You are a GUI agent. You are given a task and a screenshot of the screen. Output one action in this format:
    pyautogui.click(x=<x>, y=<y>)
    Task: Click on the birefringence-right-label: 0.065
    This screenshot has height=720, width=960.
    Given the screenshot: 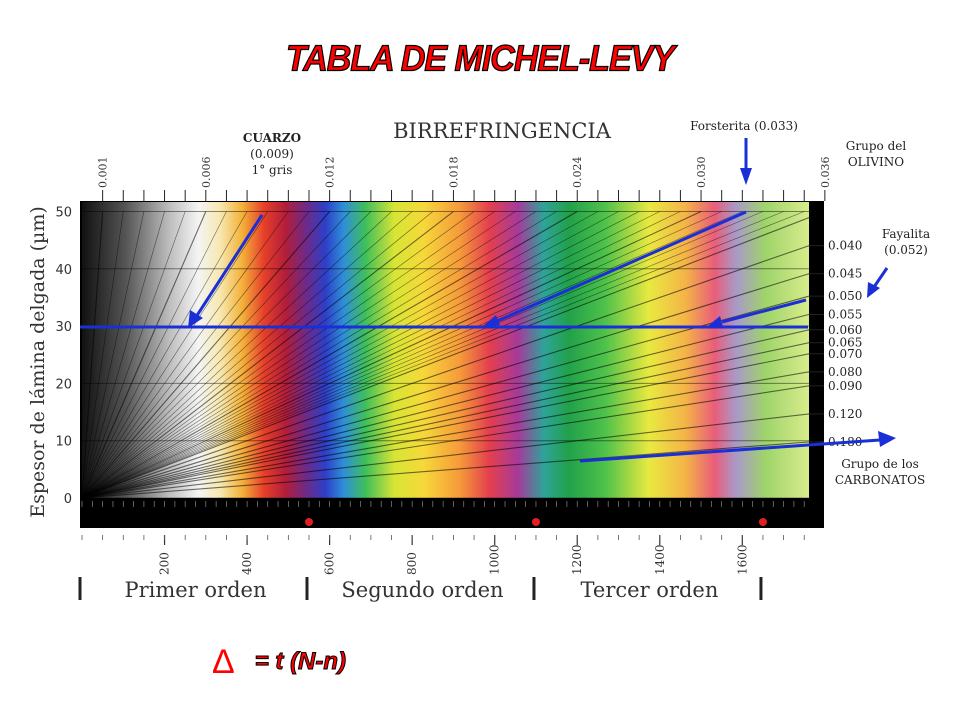 What is the action you would take?
    pyautogui.click(x=845, y=343)
    